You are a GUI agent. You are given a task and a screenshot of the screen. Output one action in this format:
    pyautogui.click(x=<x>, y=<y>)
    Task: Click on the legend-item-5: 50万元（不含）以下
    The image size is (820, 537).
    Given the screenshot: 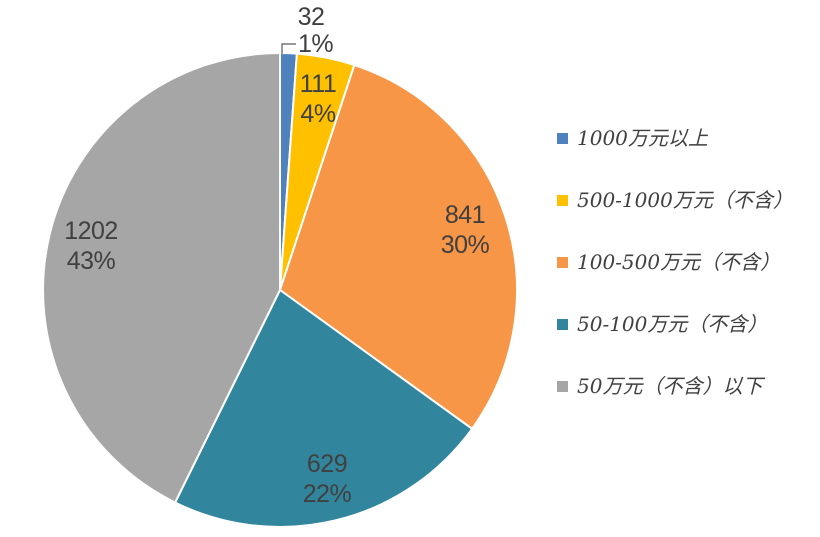 What is the action you would take?
    pyautogui.click(x=675, y=386)
    